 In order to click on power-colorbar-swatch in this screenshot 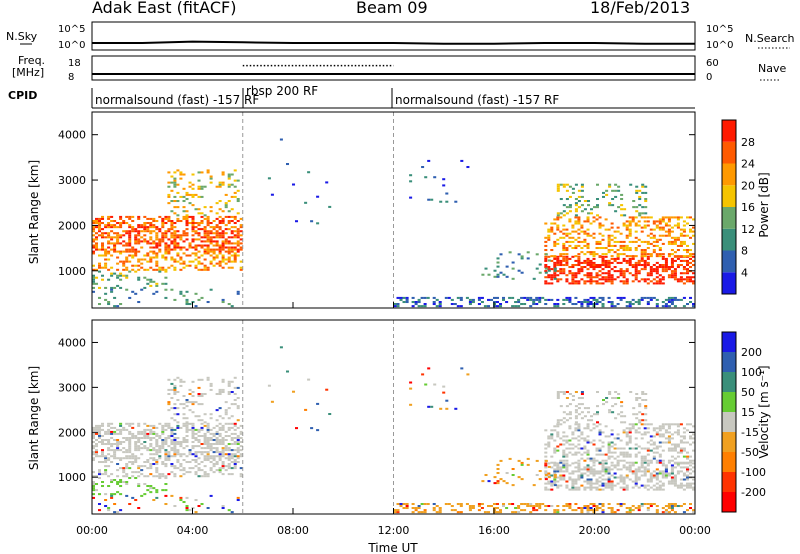, I will do `click(729, 218)`.